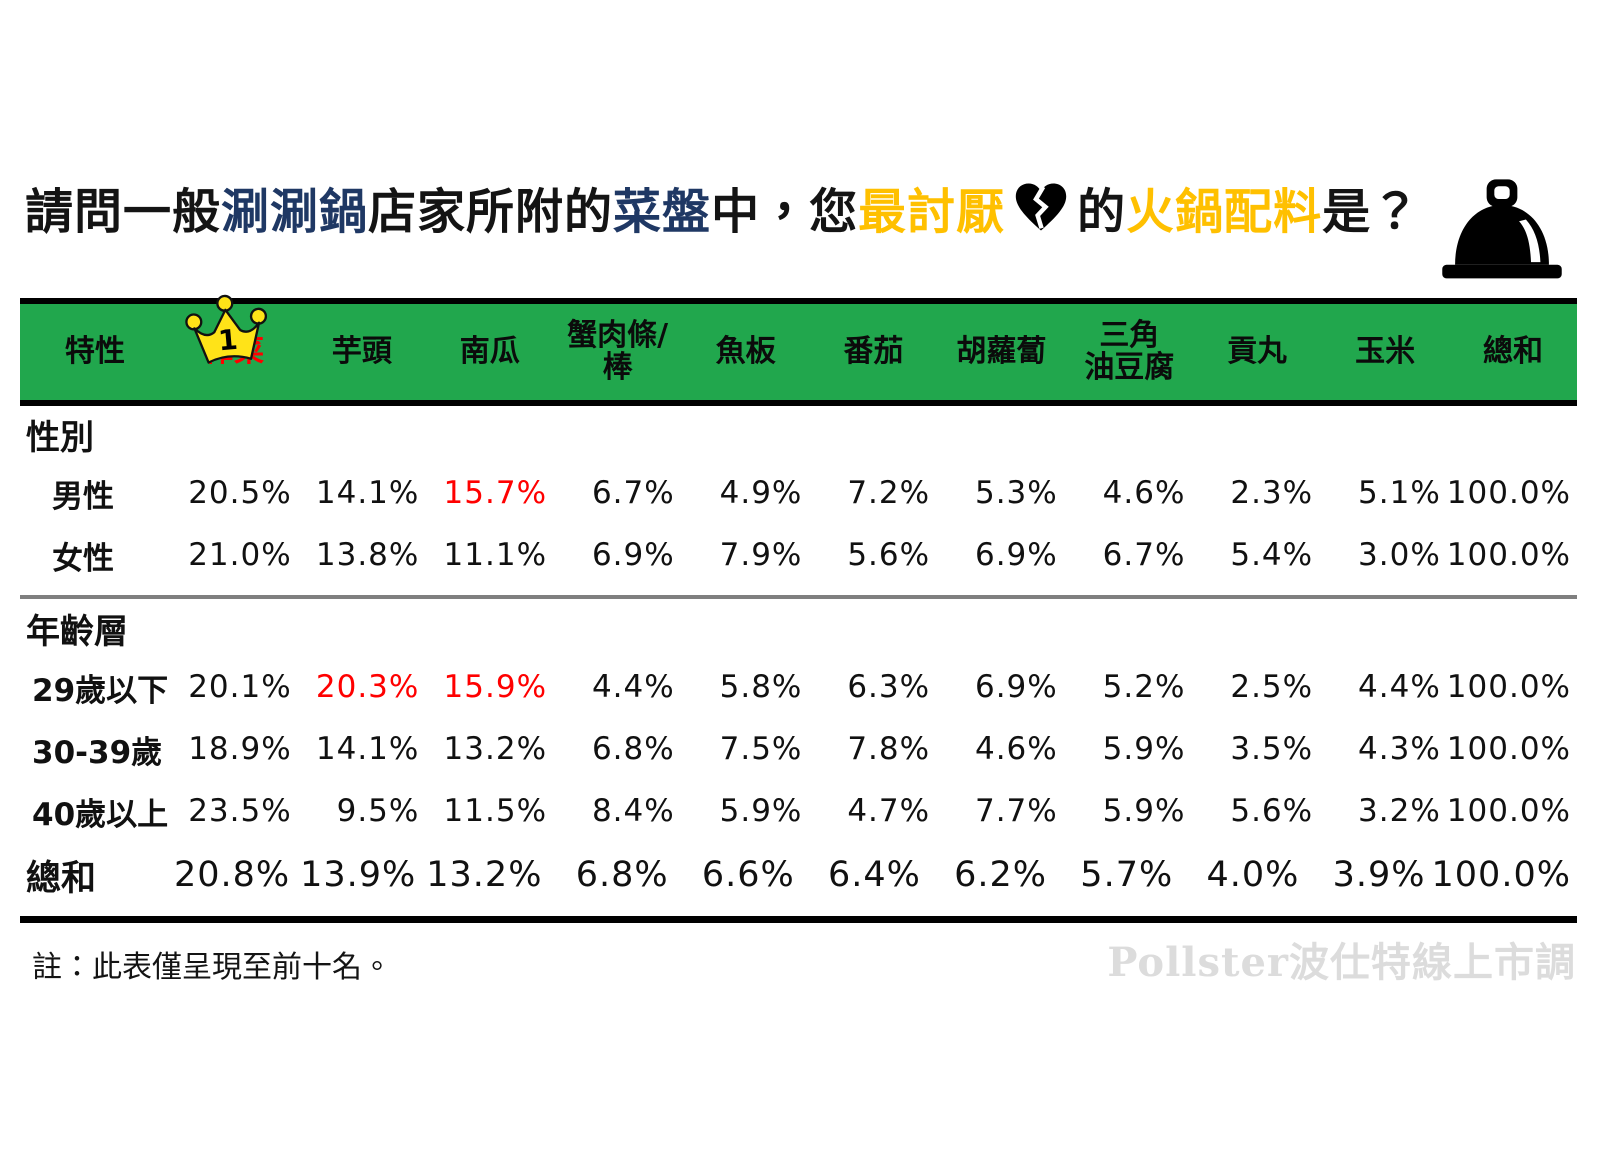  What do you see at coordinates (362, 351) in the screenshot?
I see `header-cell: 芋頭` at bounding box center [362, 351].